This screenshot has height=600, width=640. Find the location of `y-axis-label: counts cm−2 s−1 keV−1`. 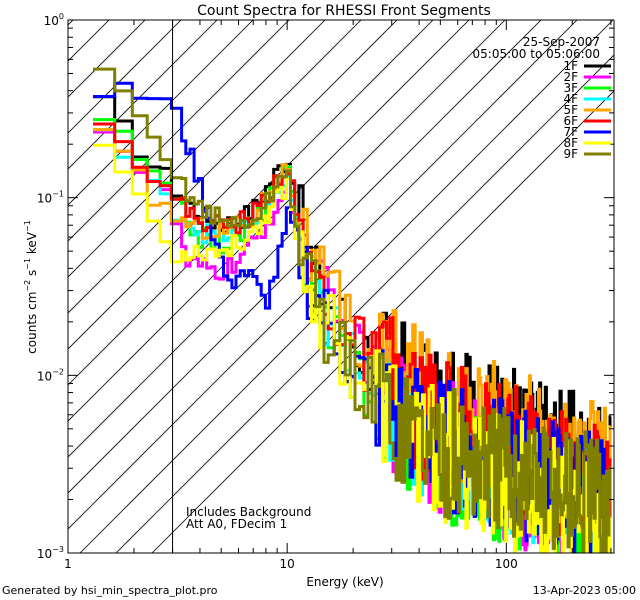

y-axis-label: counts cm−2 s−1 keV−1 is located at coordinates (31, 287).